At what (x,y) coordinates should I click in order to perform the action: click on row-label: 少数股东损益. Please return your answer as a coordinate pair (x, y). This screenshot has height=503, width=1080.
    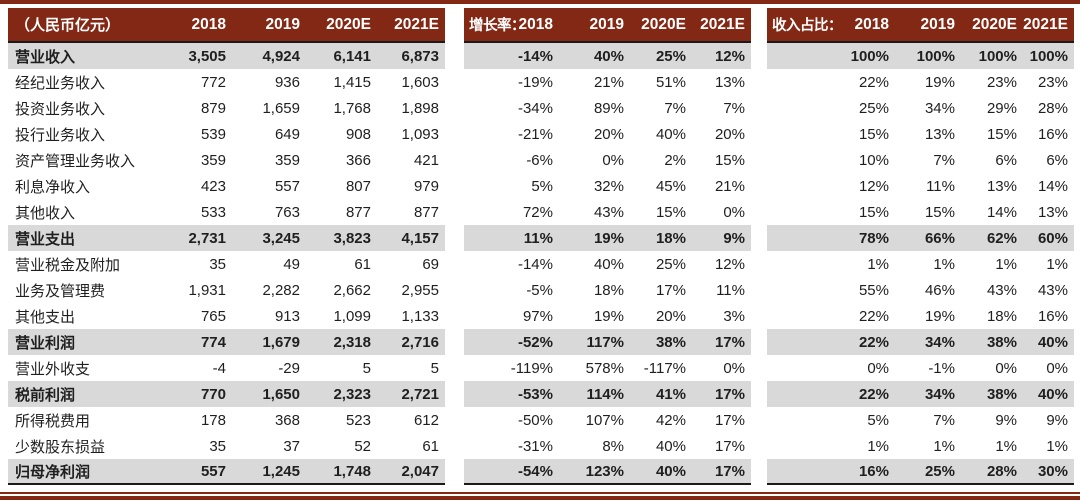
    Looking at the image, I should click on (60, 446).